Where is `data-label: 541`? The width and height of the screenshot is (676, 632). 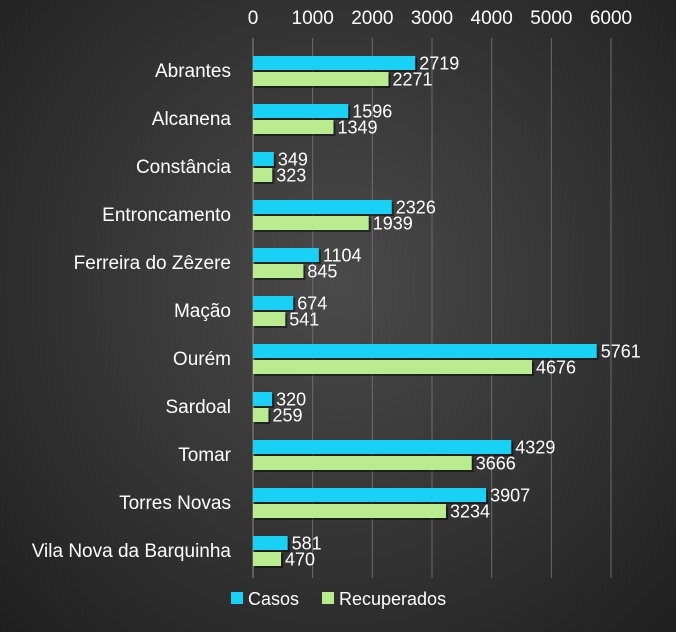
data-label: 541 is located at coordinates (304, 320).